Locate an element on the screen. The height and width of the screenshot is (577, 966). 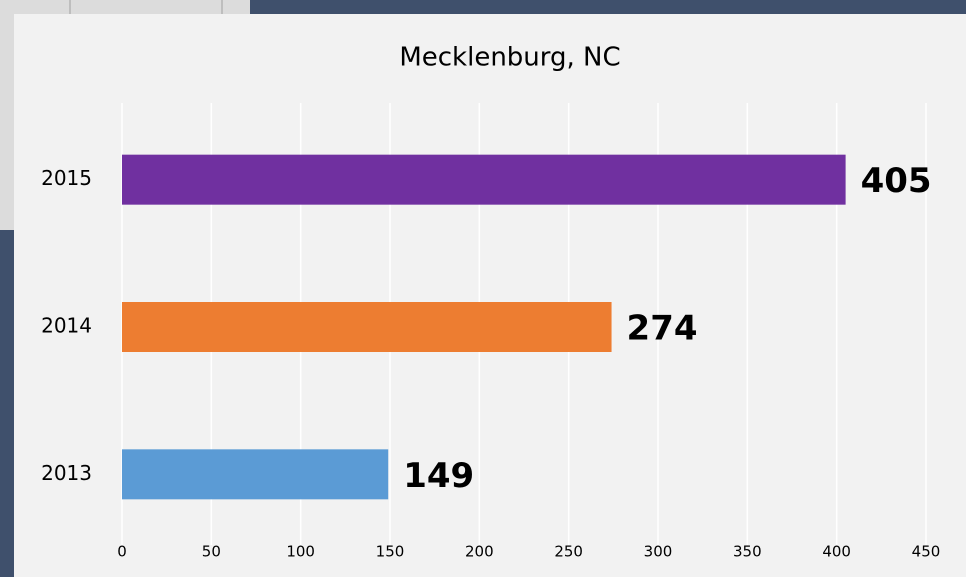
x-tick-label: 400 is located at coordinates (836, 552).